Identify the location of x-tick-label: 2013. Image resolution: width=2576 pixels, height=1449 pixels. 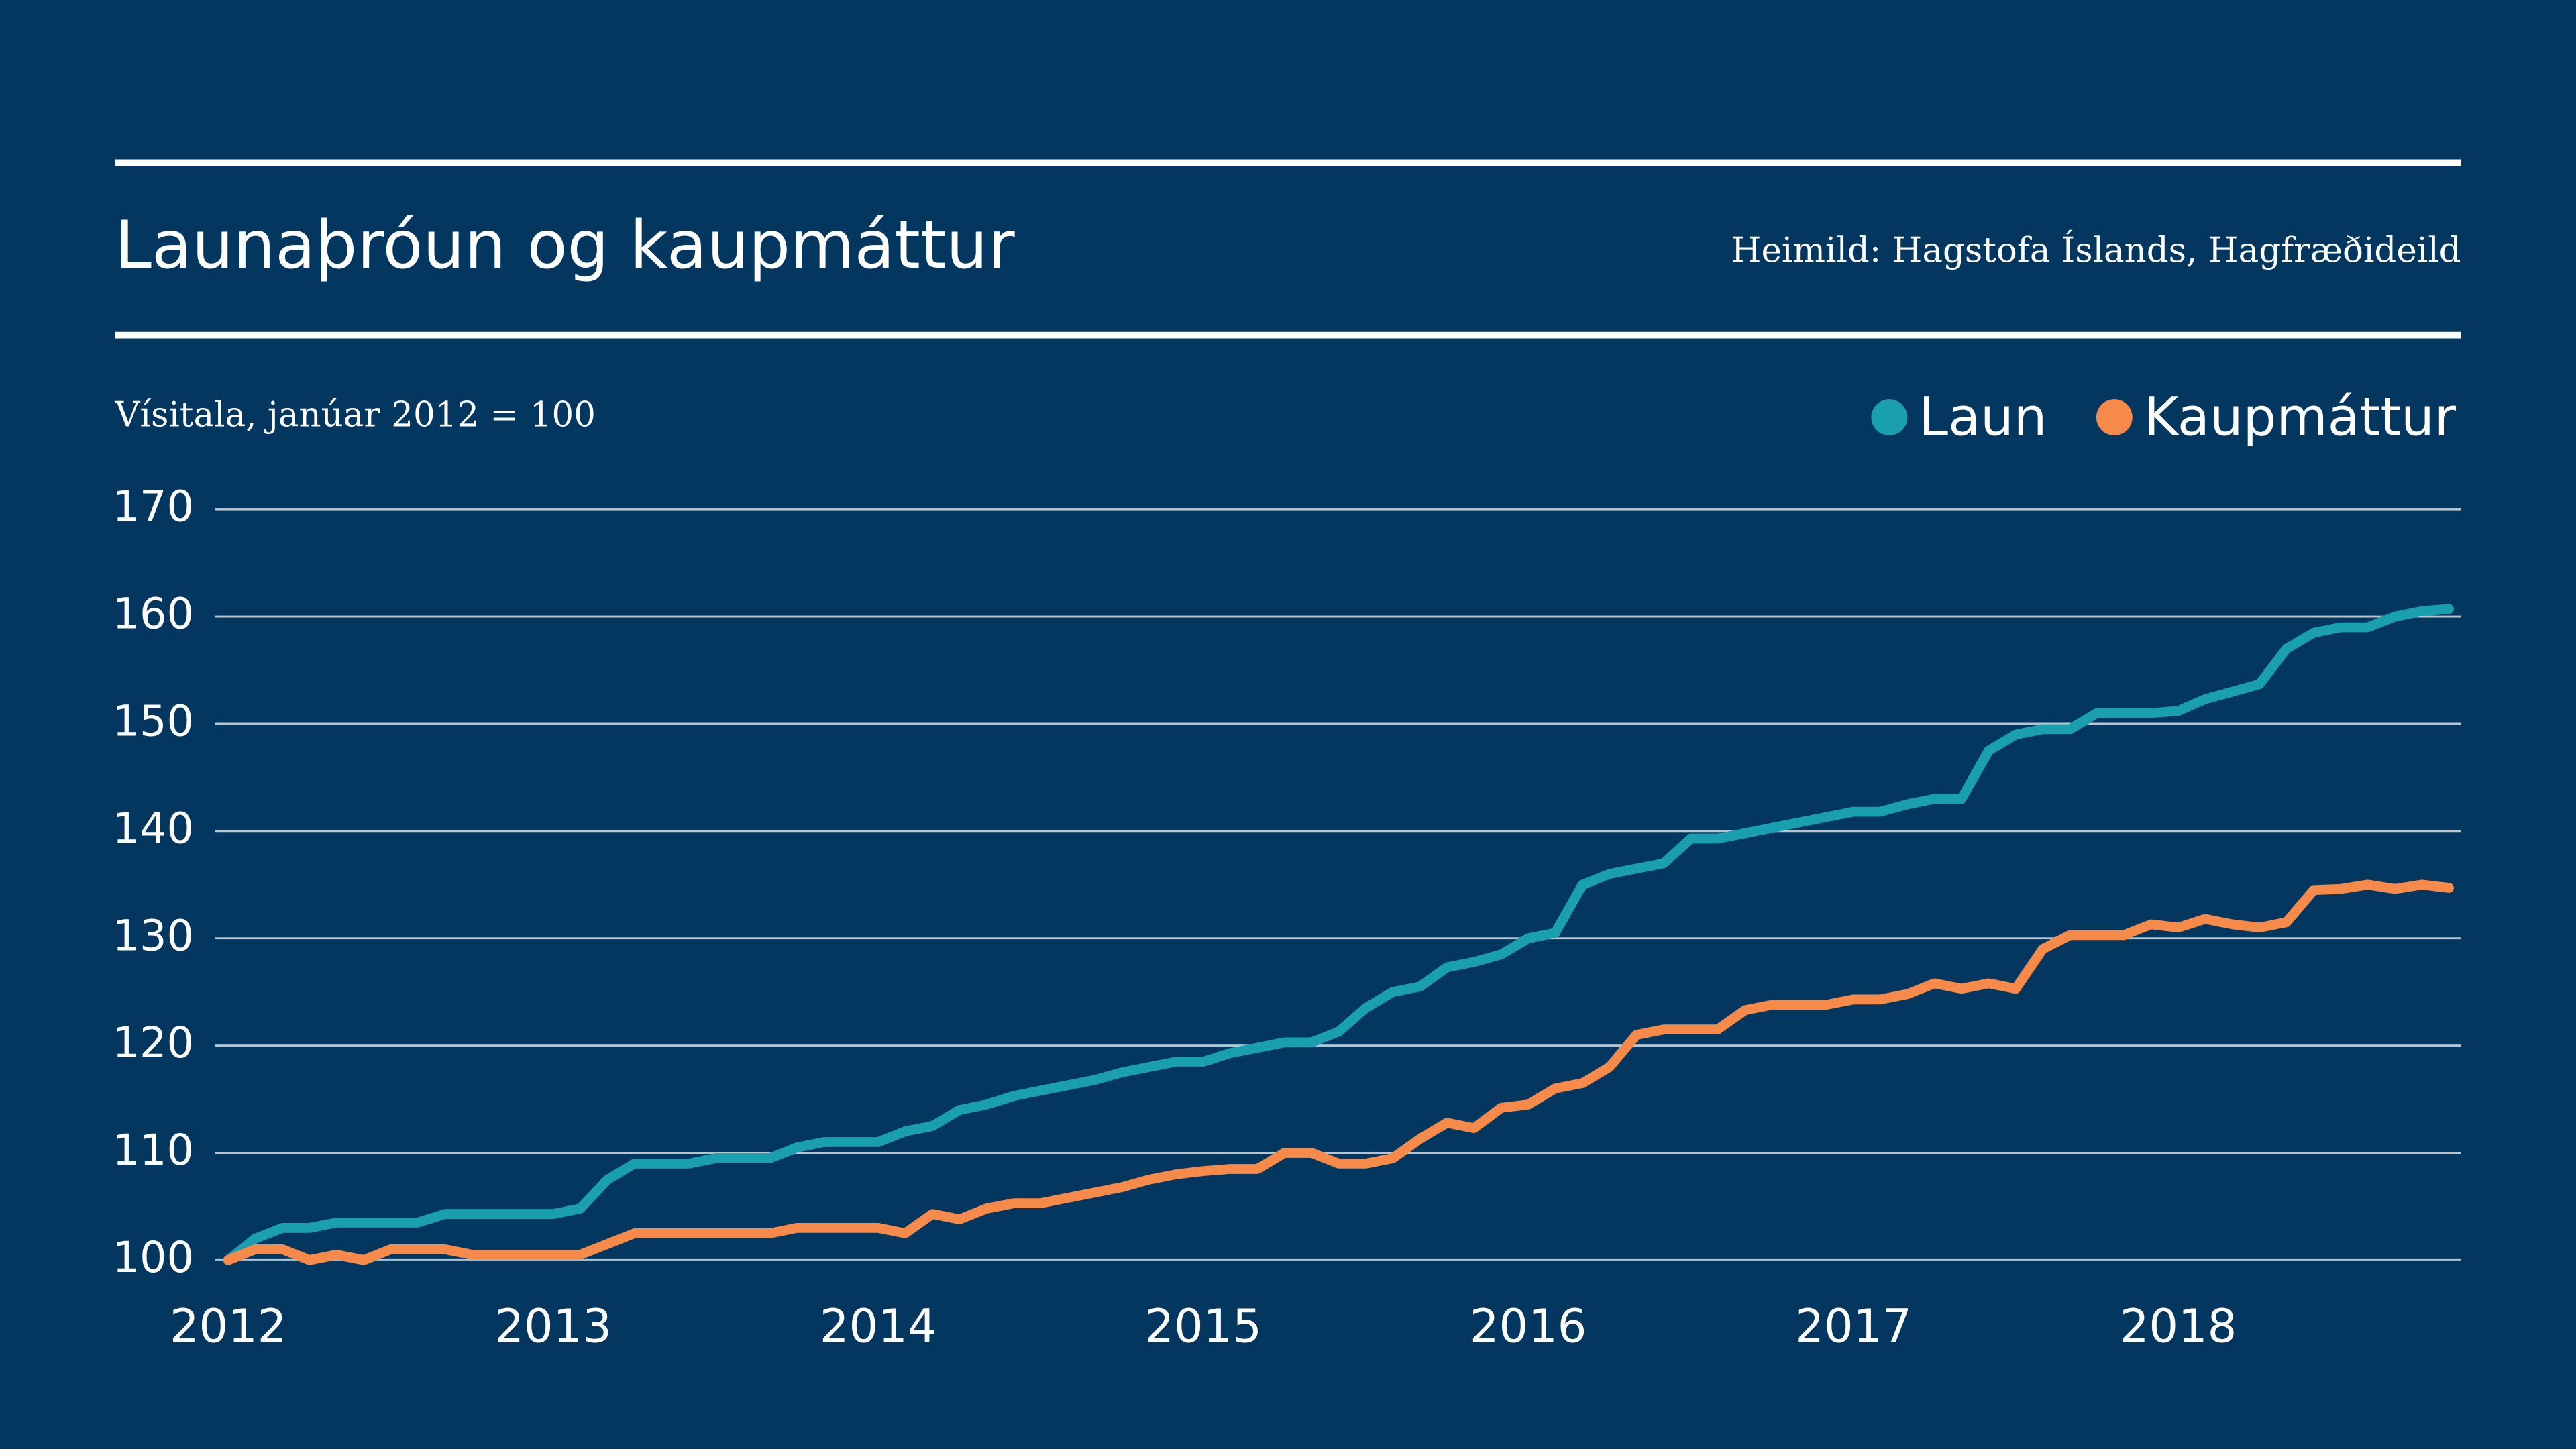
(553, 1326).